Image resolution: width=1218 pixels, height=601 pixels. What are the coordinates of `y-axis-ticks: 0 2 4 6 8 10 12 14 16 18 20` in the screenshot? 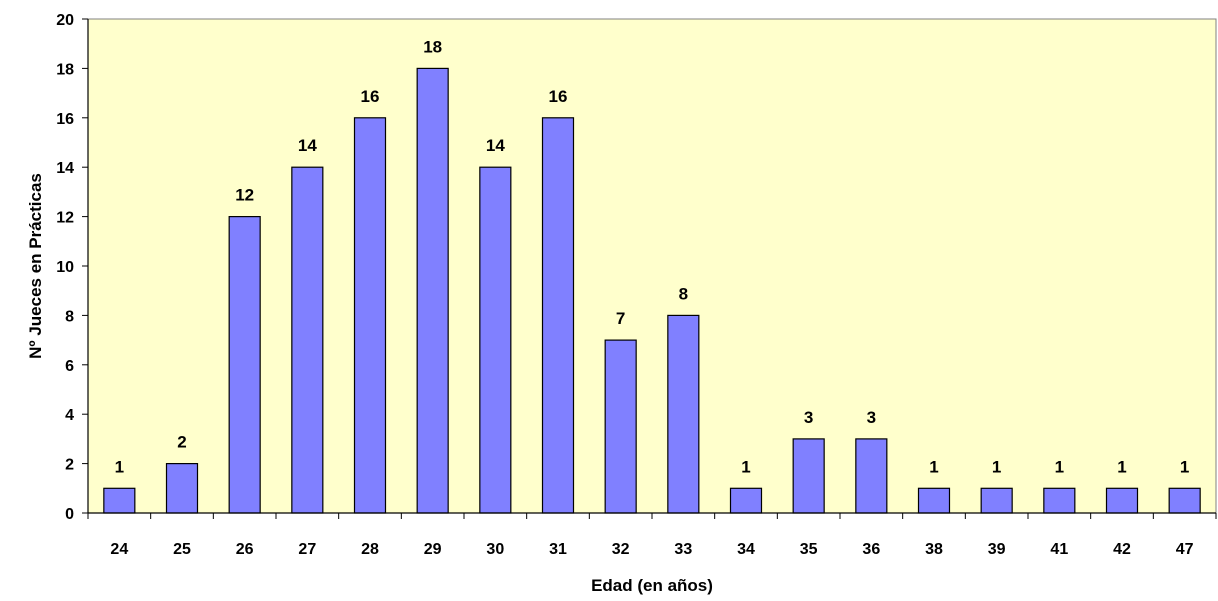 It's located at (72, 267).